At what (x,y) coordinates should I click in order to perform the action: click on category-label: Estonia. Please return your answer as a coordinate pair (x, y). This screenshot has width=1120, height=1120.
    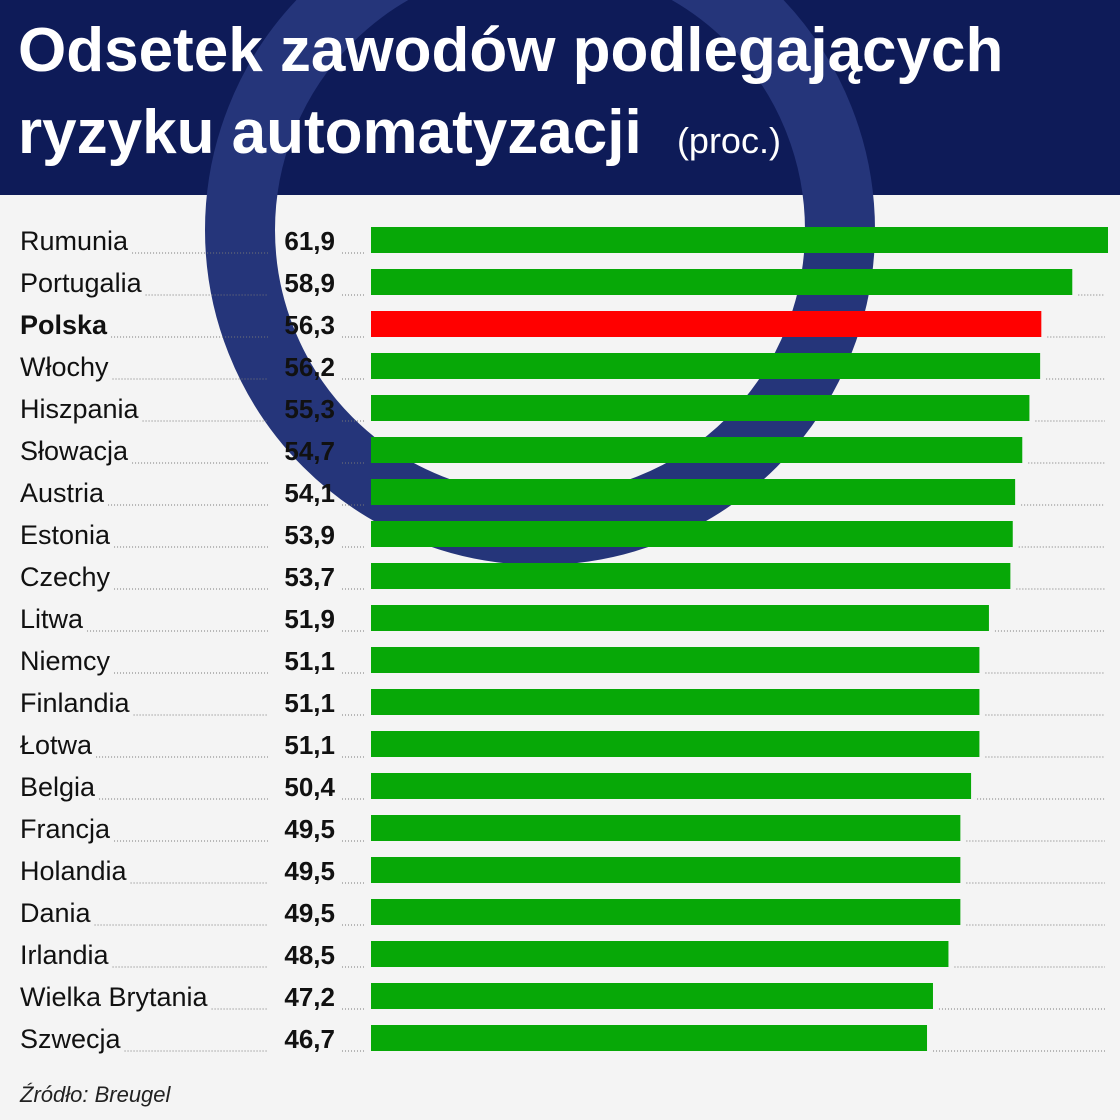
    Looking at the image, I should click on (65, 535).